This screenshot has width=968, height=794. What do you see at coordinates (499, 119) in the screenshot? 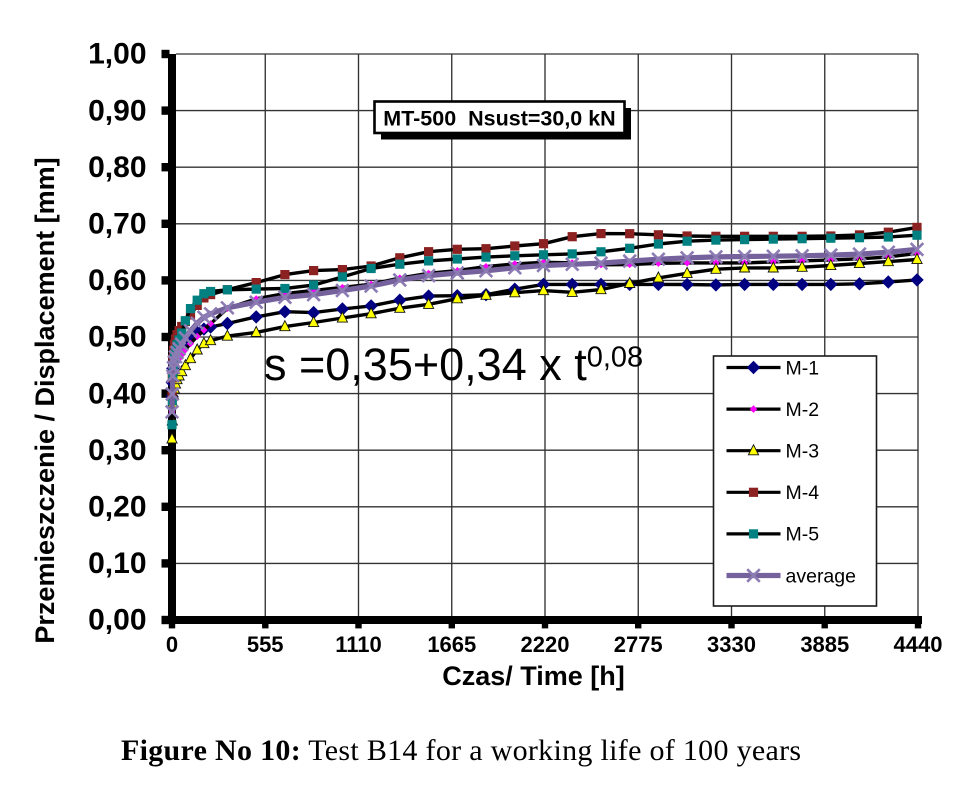
I see `svg-text: MT-500 Nsust=30,0 kN` at bounding box center [499, 119].